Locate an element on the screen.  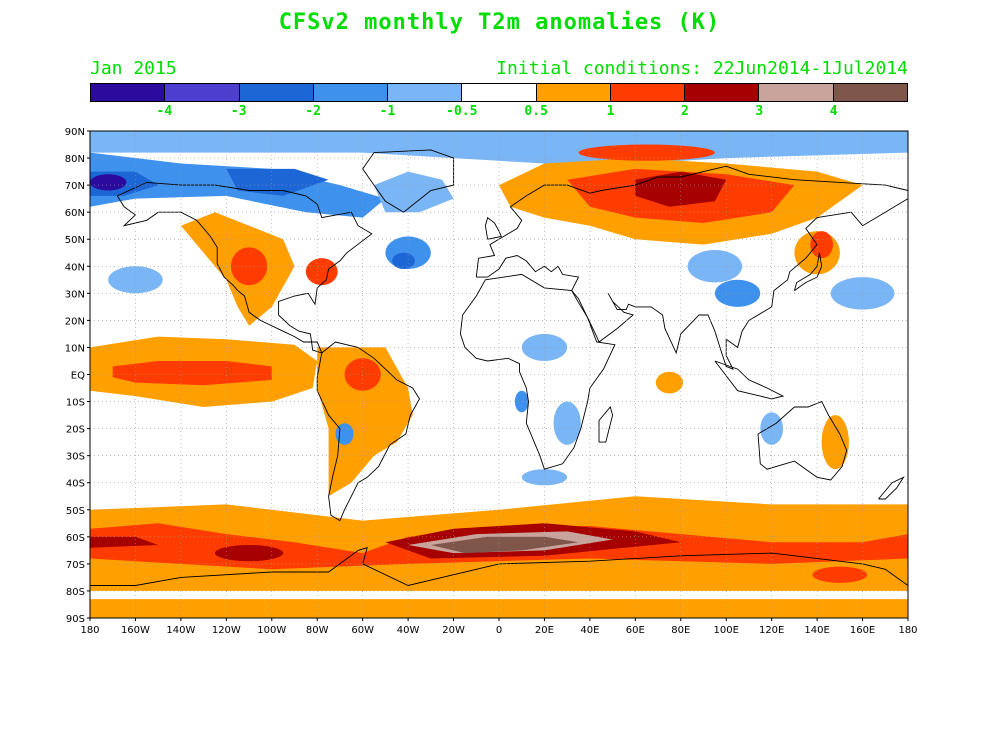
lat-tick-label: 30S is located at coordinates (75, 457).